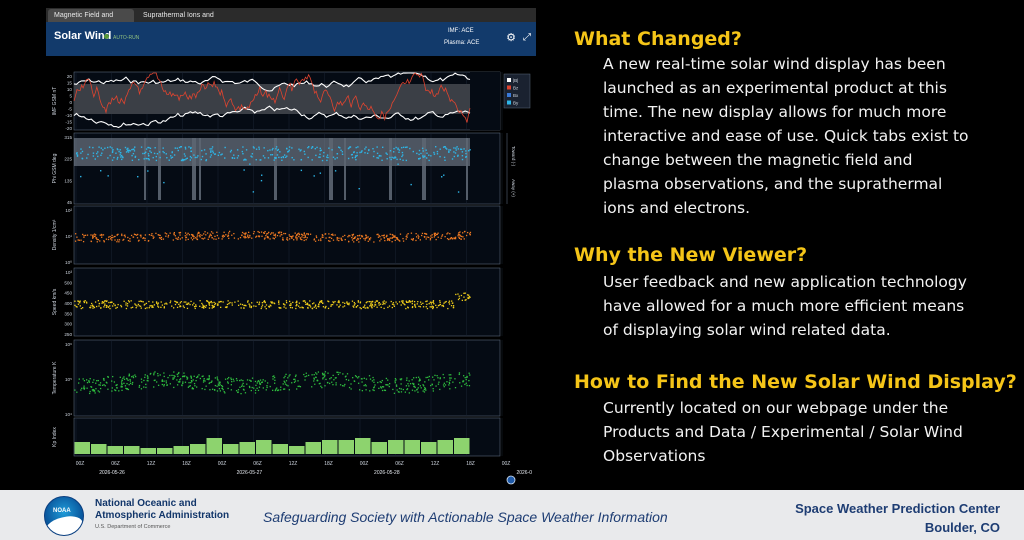 The width and height of the screenshot is (1024, 540). Describe the element at coordinates (162, 515) in the screenshot. I see `org-name-line2: Atmospheric Administration` at that location.